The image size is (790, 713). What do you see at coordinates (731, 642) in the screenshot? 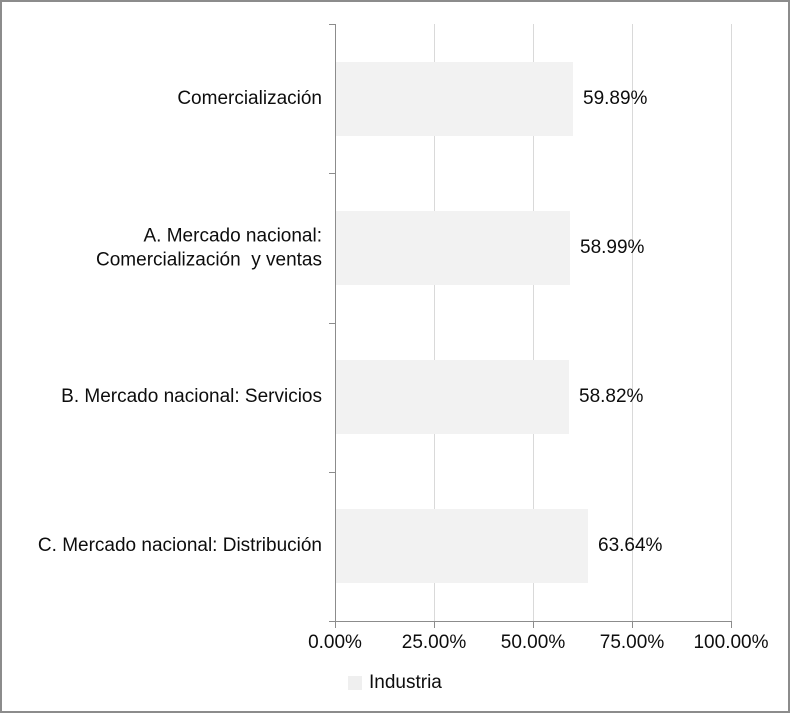
I see `x-tick-label: 100.00%` at bounding box center [731, 642].